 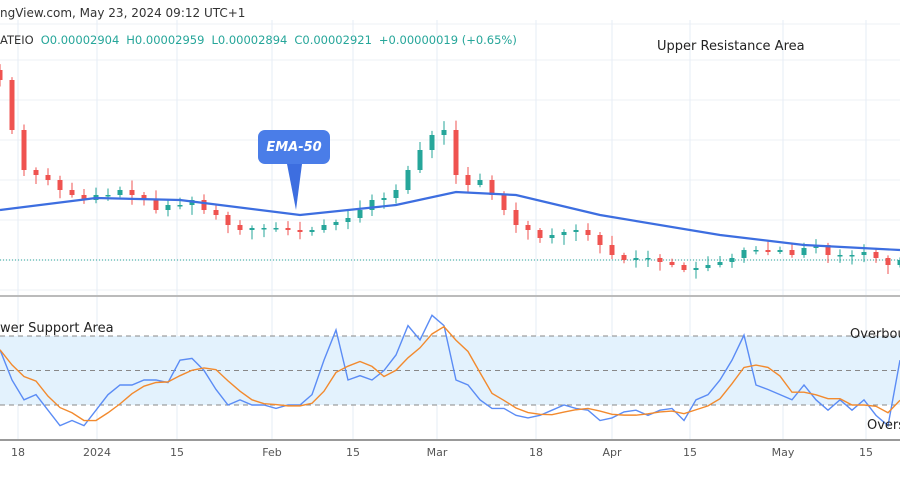 I want to click on low-value: L0.00002894, so click(x=249, y=40).